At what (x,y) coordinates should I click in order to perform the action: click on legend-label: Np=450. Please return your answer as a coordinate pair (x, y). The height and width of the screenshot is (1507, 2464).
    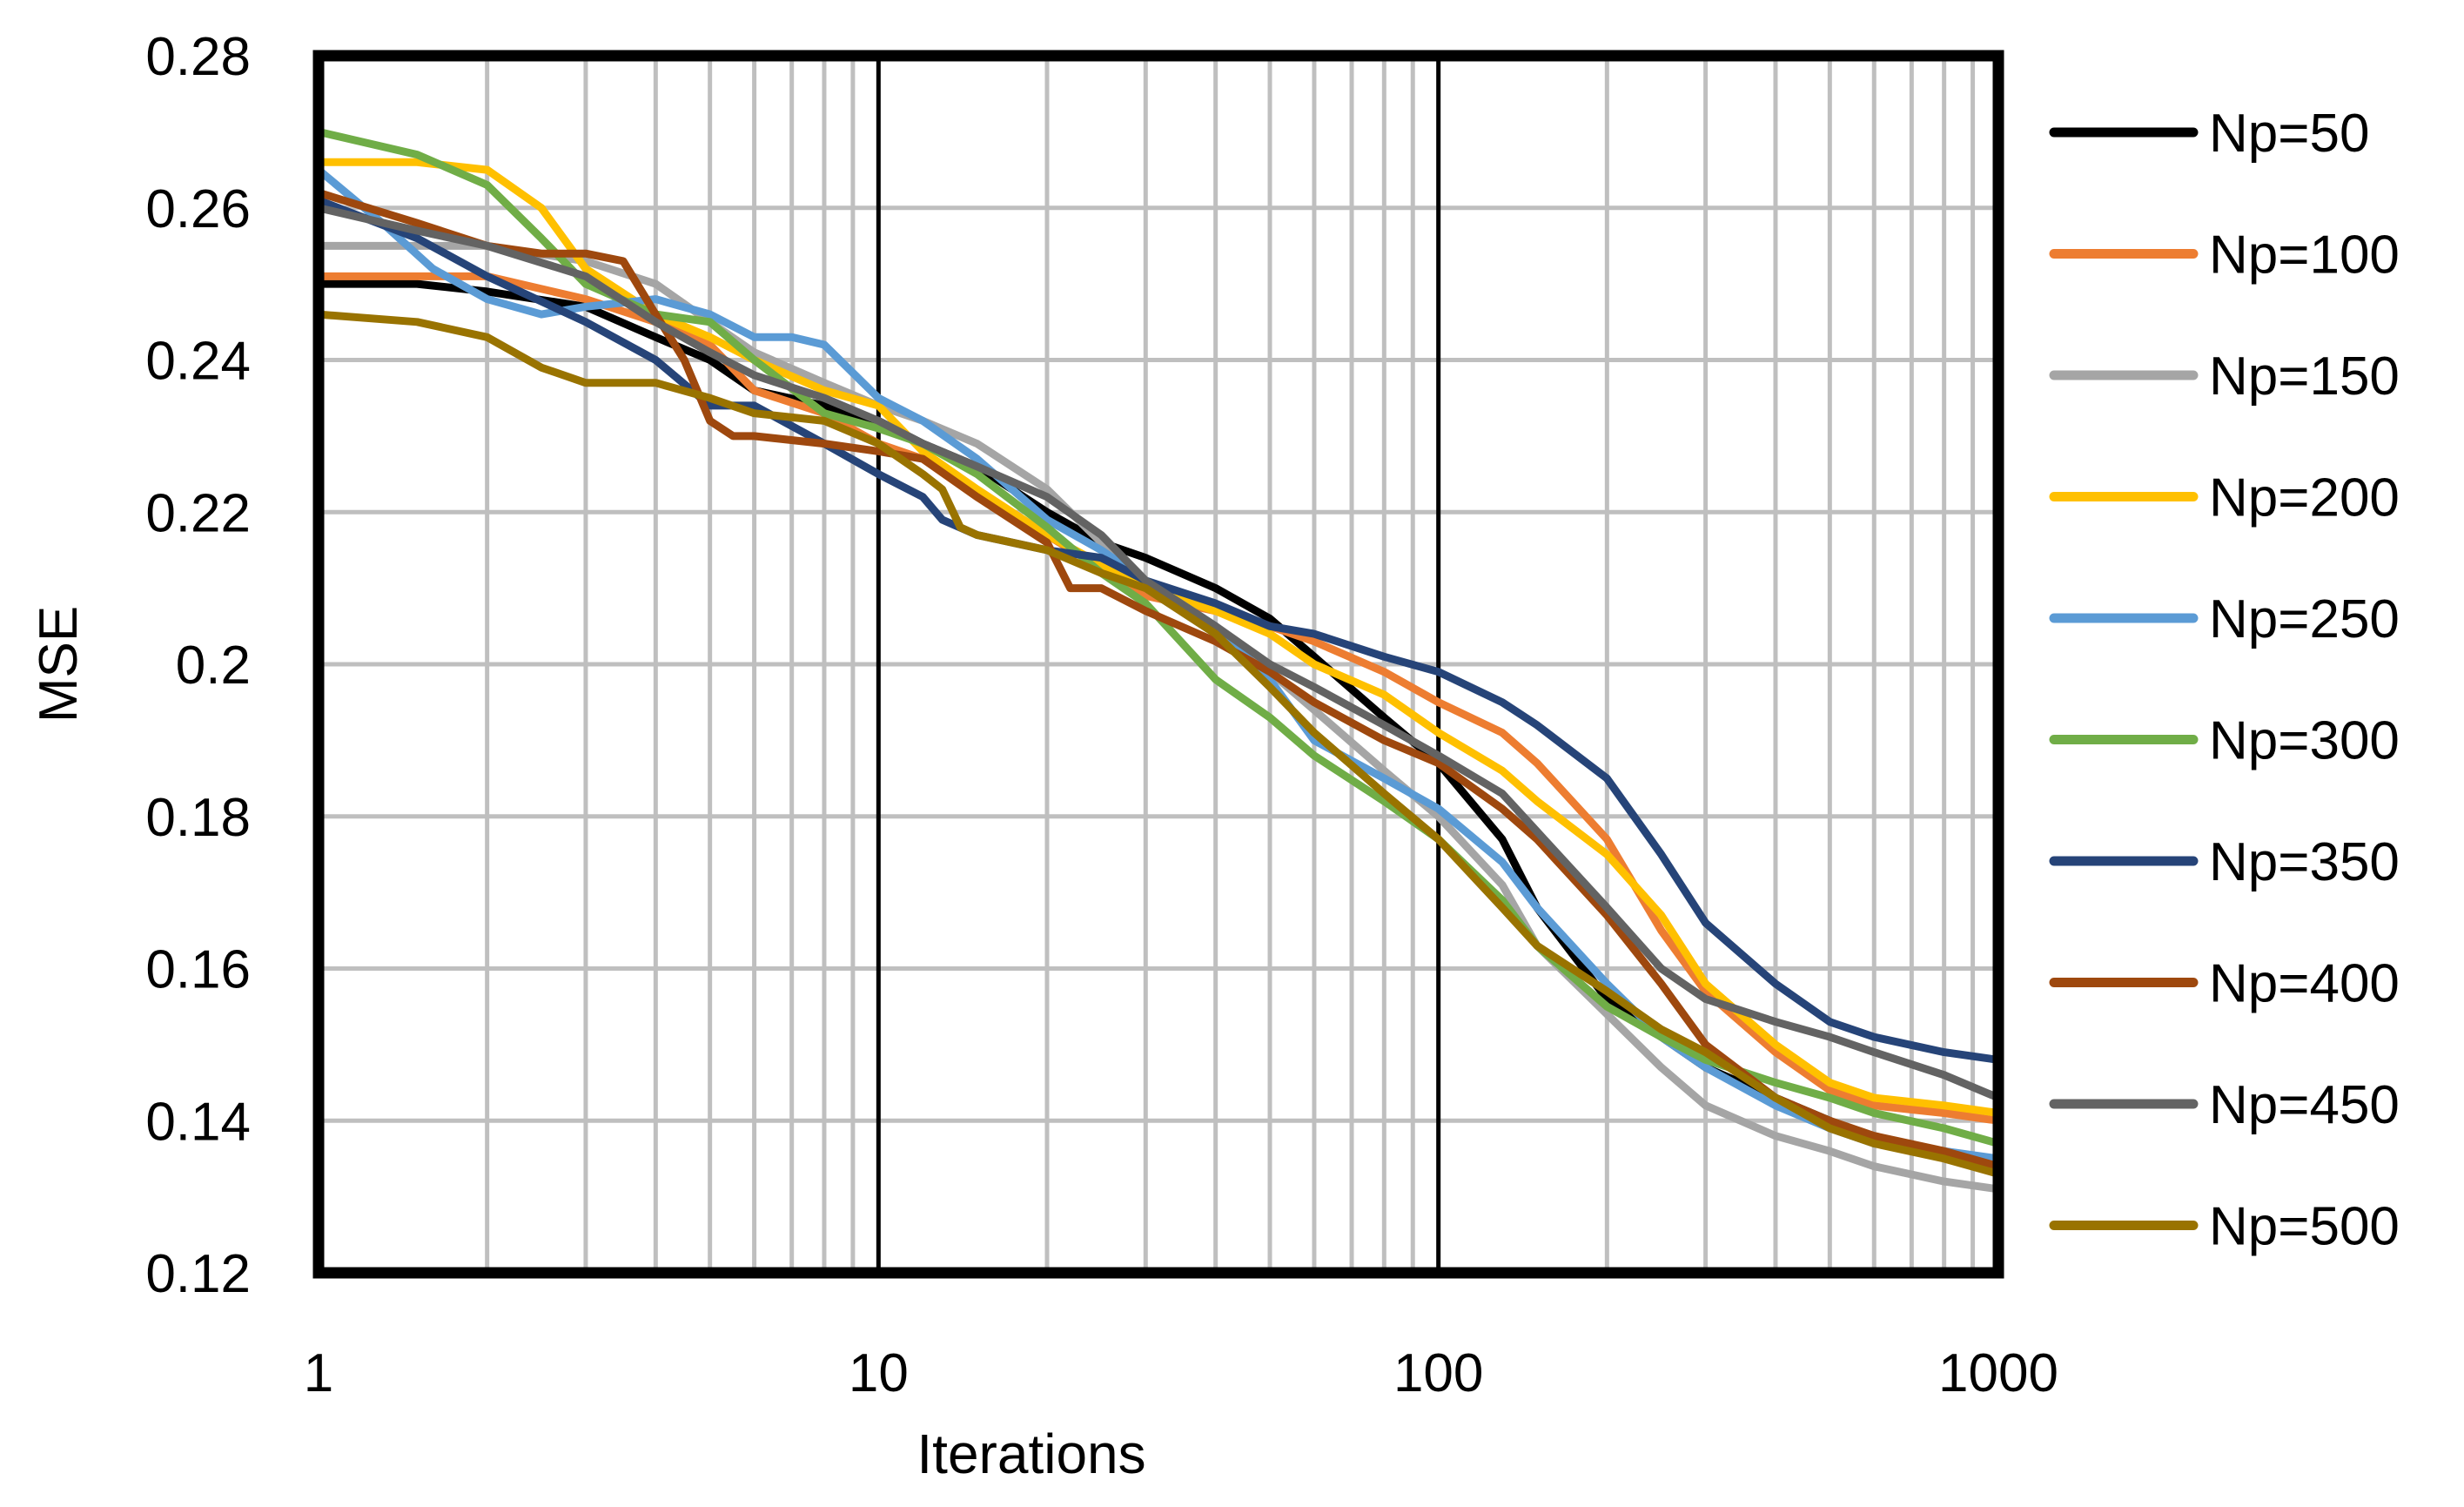
    Looking at the image, I should click on (2305, 1105).